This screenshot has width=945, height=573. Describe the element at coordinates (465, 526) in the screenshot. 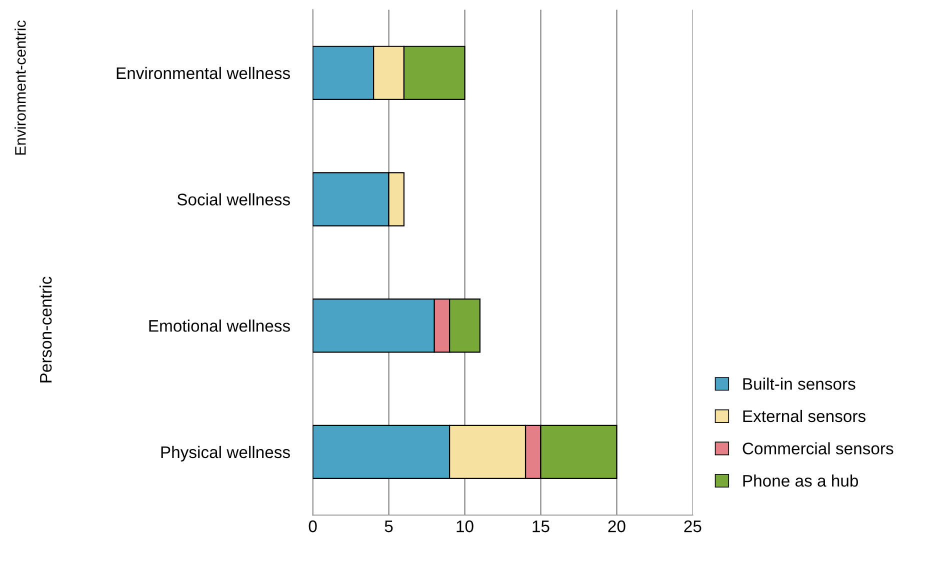

I see `x-tick-label: 10` at that location.